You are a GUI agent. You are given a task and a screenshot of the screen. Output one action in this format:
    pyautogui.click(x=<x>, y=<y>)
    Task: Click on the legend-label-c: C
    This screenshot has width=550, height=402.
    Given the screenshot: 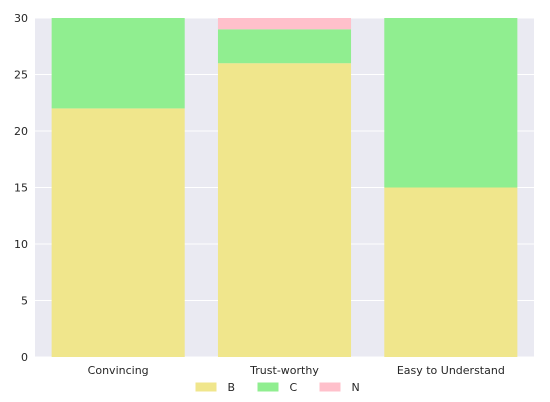 What is the action you would take?
    pyautogui.click(x=294, y=387)
    